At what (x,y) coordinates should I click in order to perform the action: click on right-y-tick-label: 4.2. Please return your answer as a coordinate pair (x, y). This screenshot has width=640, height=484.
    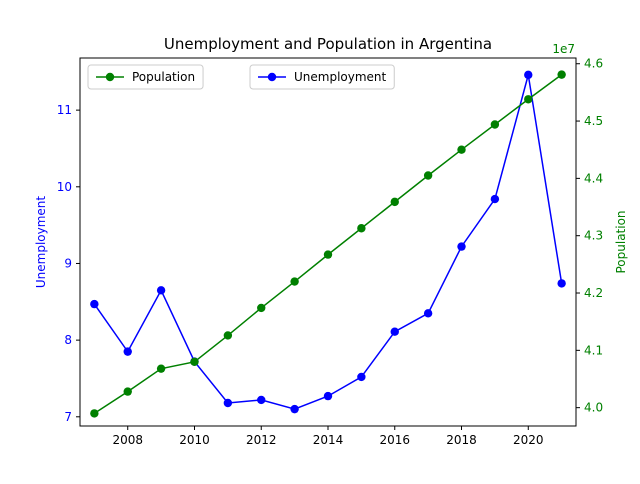
    Looking at the image, I should click on (593, 293).